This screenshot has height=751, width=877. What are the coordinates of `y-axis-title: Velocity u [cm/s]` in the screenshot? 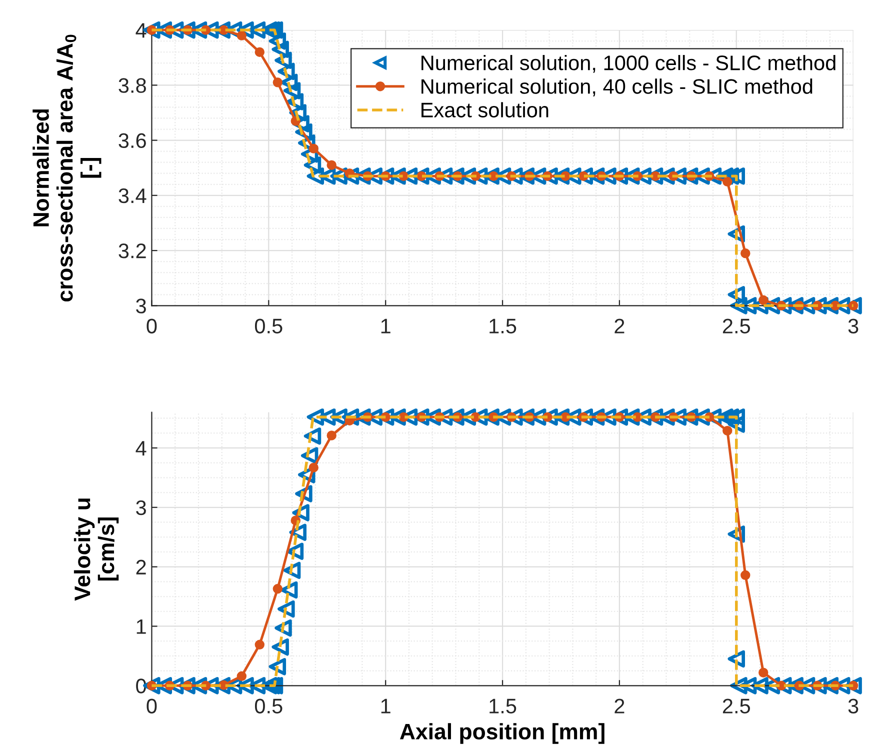 It's located at (96, 549).